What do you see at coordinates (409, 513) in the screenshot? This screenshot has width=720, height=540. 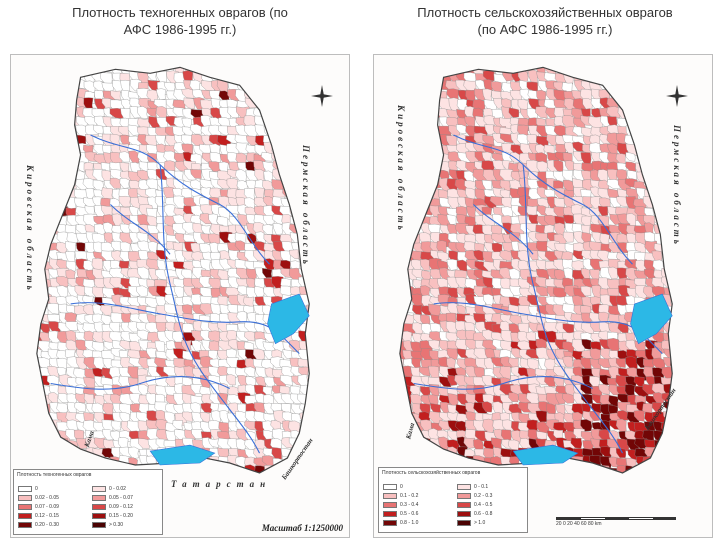 I see `legend-label: 0.5 - 0.6` at bounding box center [409, 513].